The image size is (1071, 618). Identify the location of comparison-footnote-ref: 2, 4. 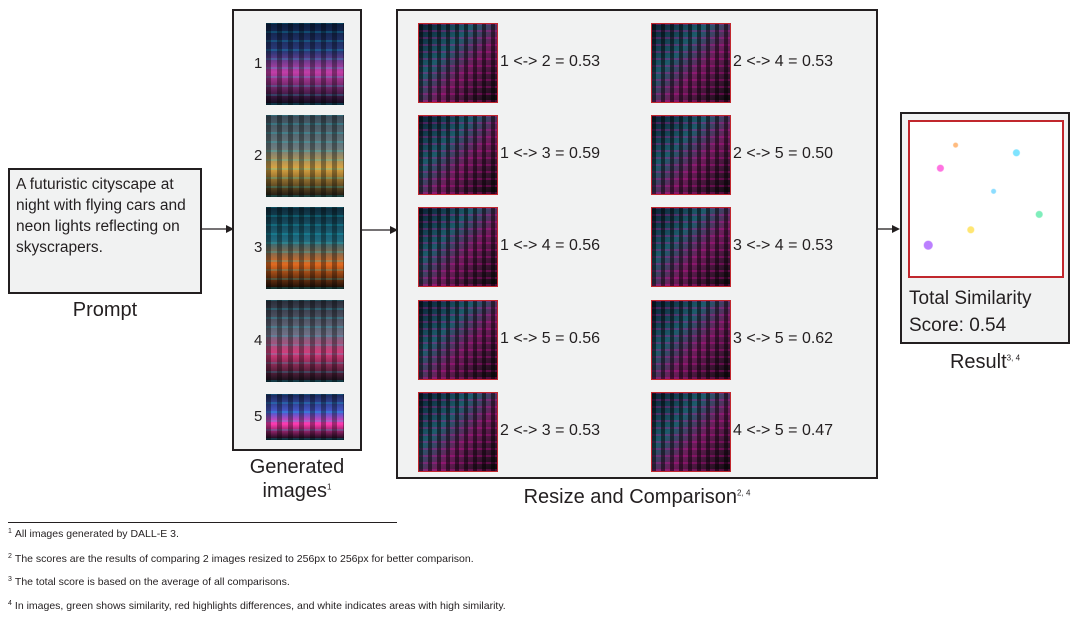
(744, 493).